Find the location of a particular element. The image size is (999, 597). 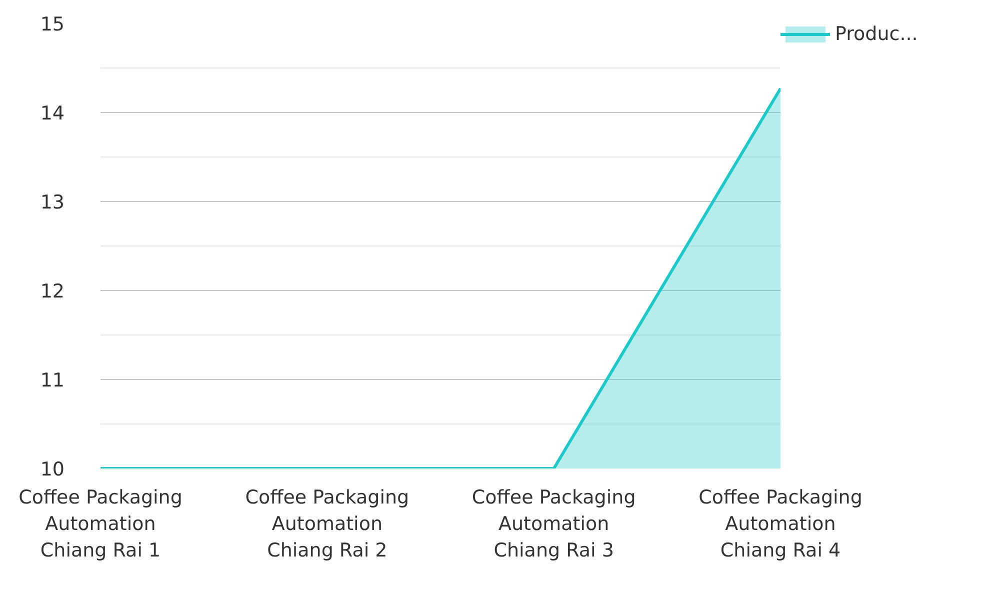

x-tick-label: Coffee Packaging Automation Chiang Rai 3 is located at coordinates (554, 524).